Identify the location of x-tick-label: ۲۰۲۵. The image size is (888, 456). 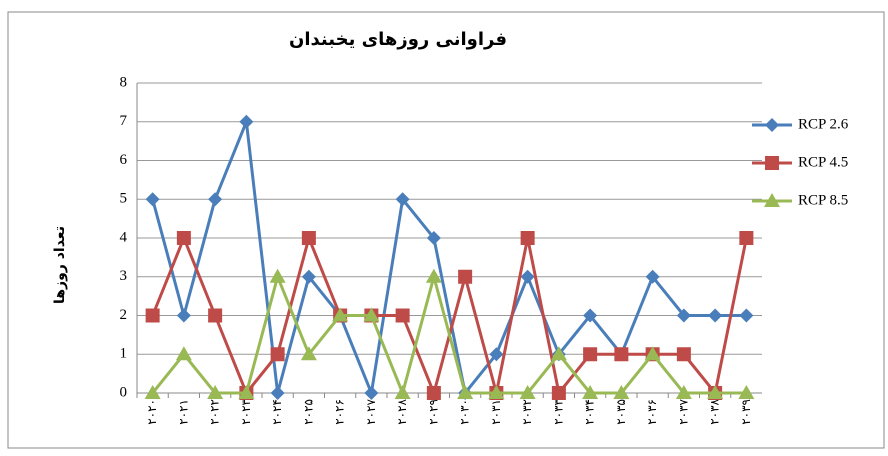
(308, 412).